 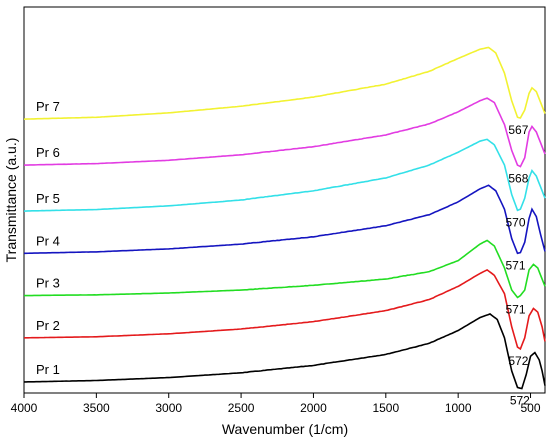 I want to click on series-label-2: Pr 2, so click(x=48, y=325).